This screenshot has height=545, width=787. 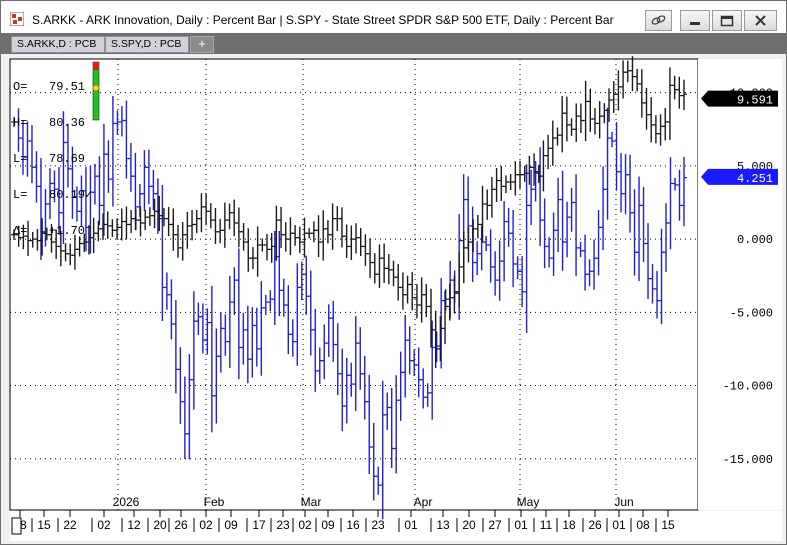 I want to click on x-day-label: 27, so click(x=495, y=525).